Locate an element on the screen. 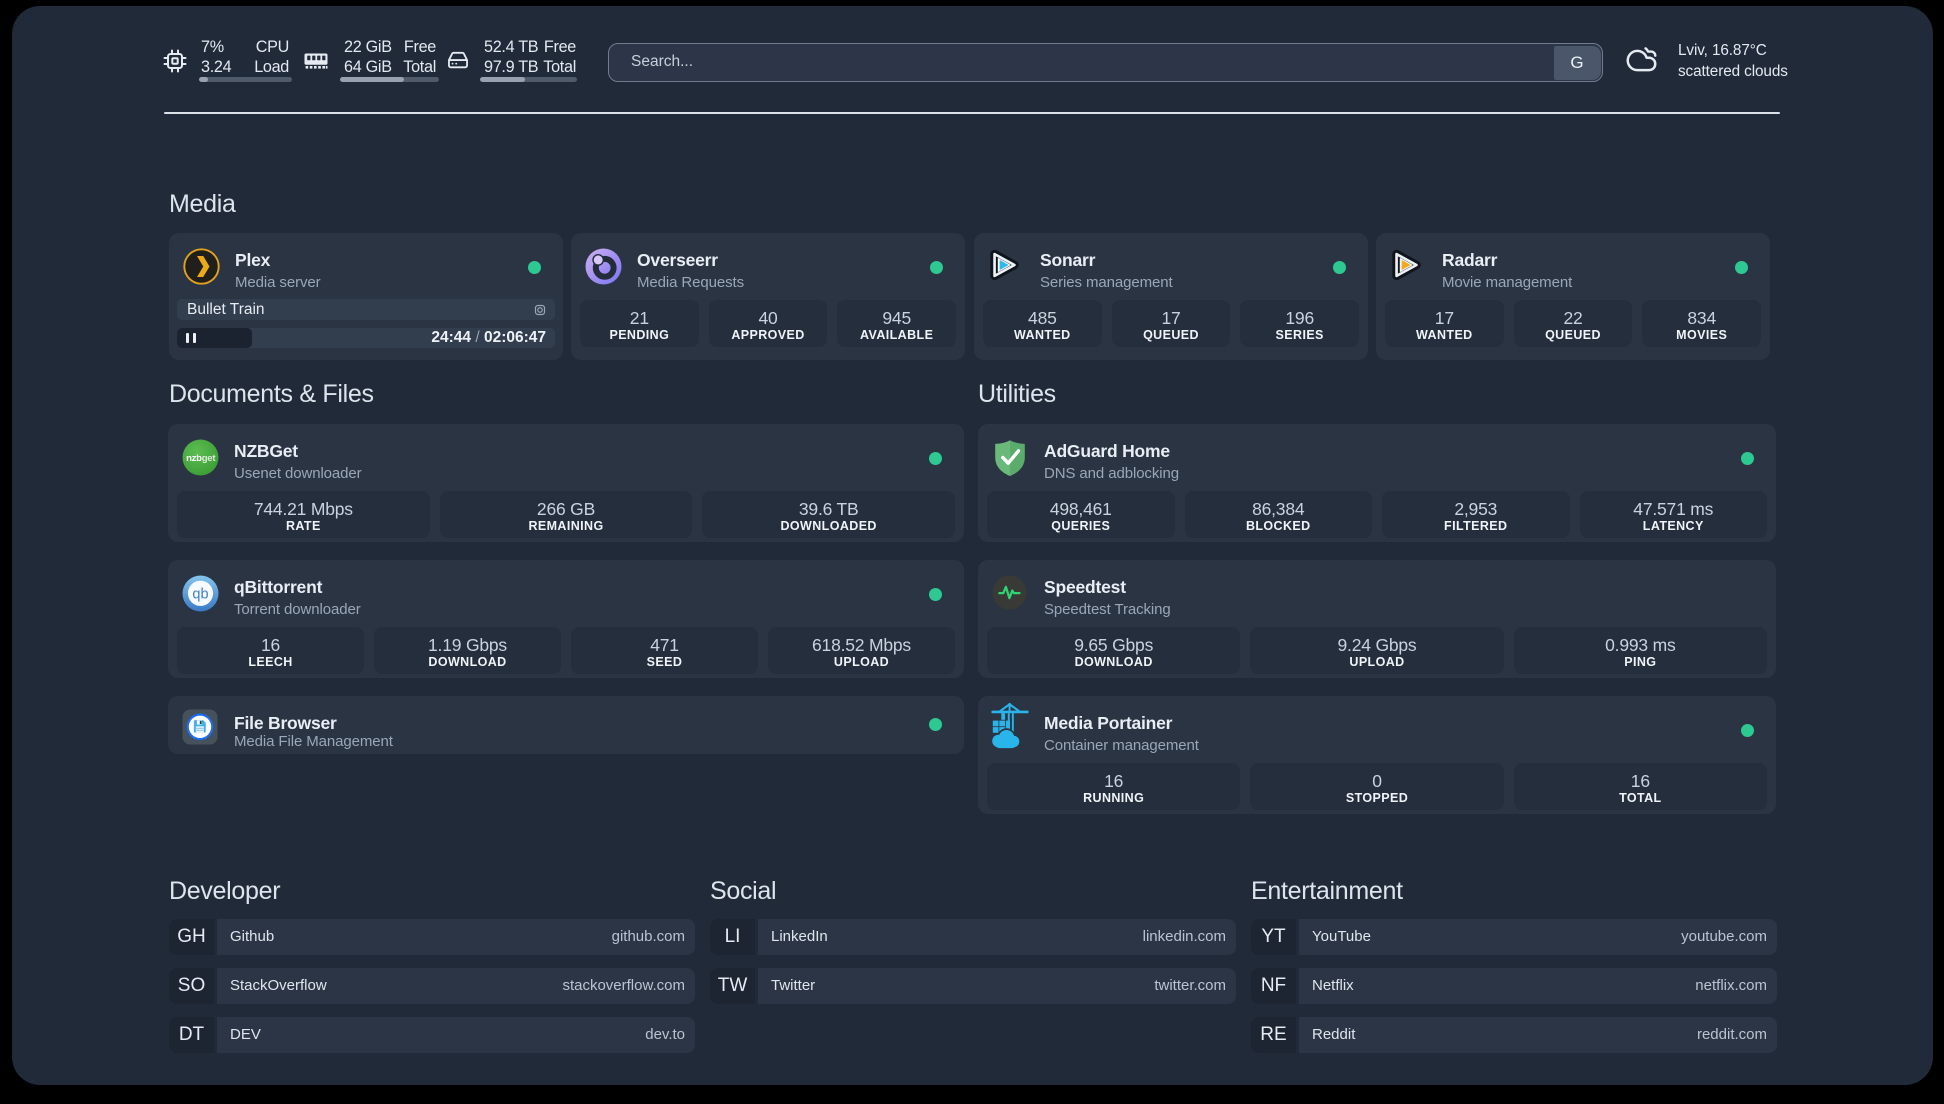 The width and height of the screenshot is (1944, 1104). svg-text: nzbget is located at coordinates (201, 458).